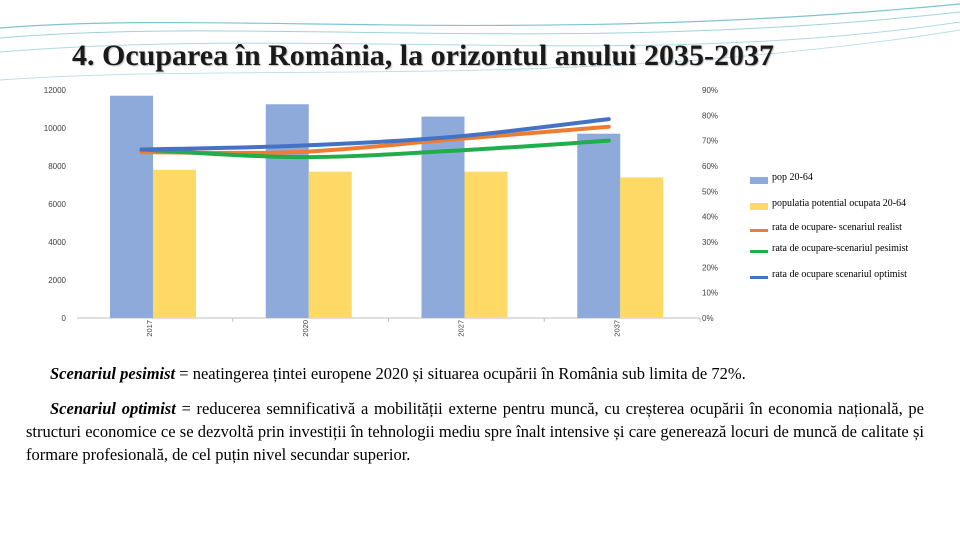 This screenshot has width=960, height=540. What do you see at coordinates (850, 180) in the screenshot?
I see `legend-item-pop: pop 20-64` at bounding box center [850, 180].